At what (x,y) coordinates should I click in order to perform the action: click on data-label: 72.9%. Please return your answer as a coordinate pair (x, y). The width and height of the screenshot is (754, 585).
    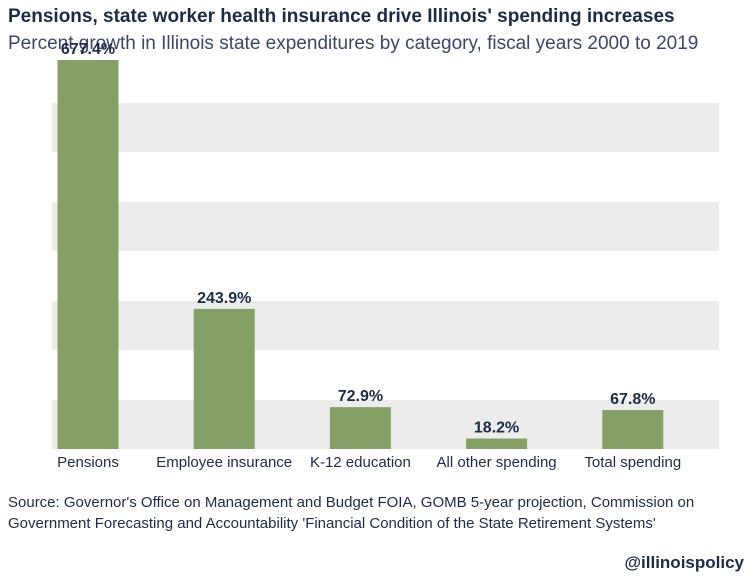
    Looking at the image, I should click on (360, 396).